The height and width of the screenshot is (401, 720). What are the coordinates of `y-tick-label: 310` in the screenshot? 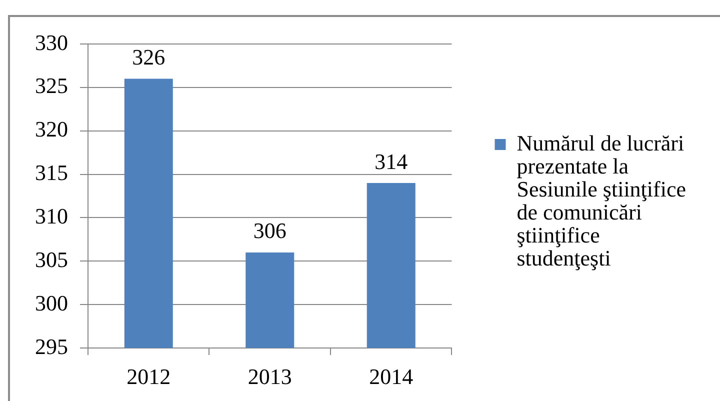 It's located at (51, 215).